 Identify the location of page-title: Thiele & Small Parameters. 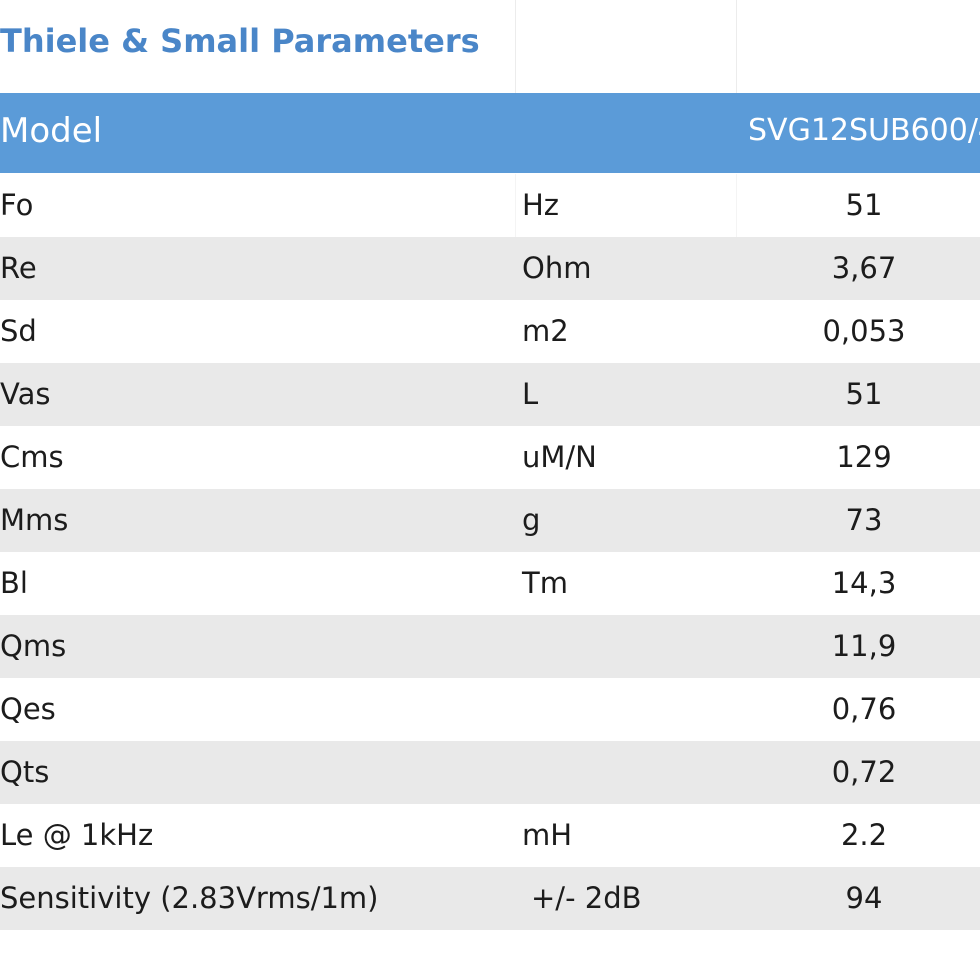
(240, 41).